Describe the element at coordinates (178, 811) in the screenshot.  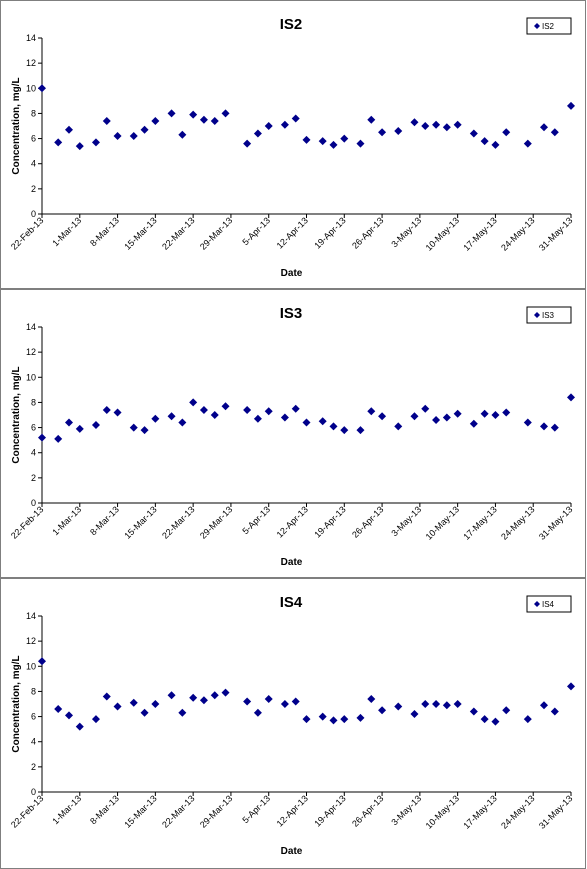
I see `x-tick-label: 22-Mar-13` at that location.